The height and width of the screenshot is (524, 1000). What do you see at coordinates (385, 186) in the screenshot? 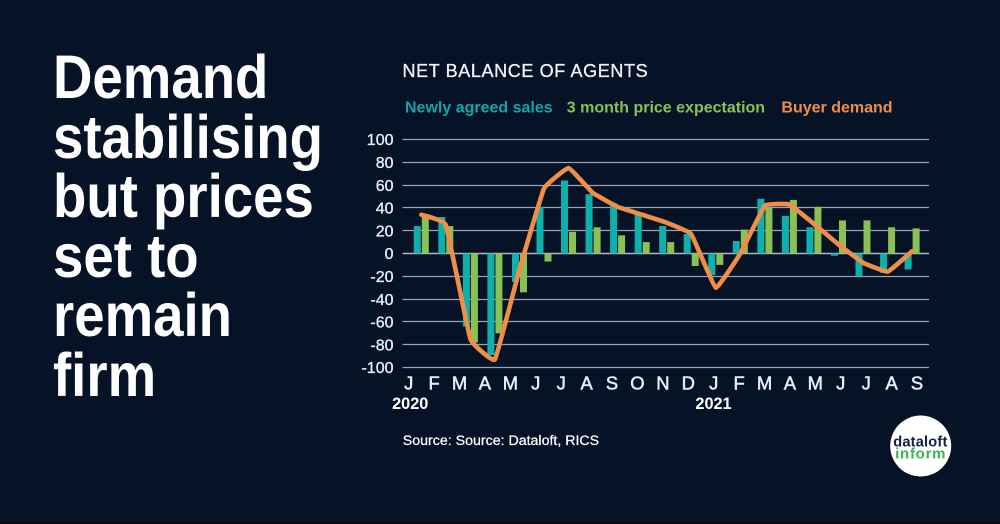
I see `svg-text: 60` at bounding box center [385, 186].